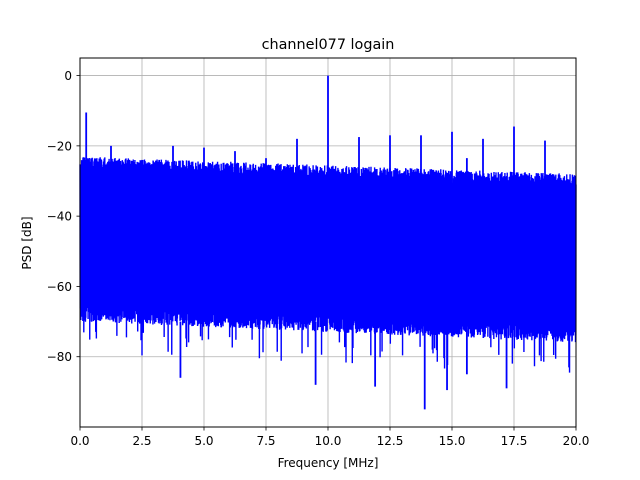 The height and width of the screenshot is (480, 640). Describe the element at coordinates (141, 441) in the screenshot. I see `x-tick-label: 2.5` at that location.